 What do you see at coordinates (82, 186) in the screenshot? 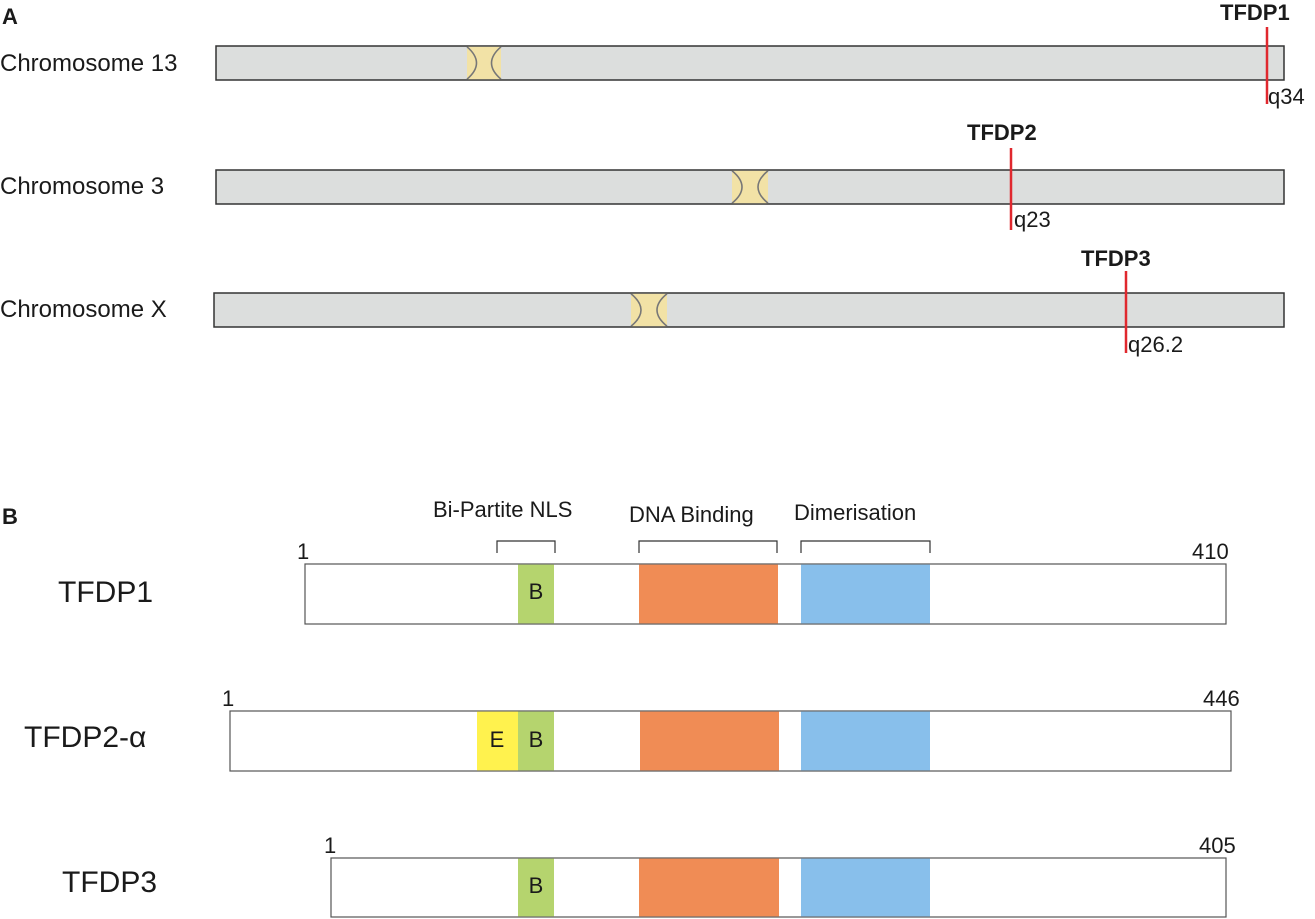
I see `chromosome-3-label: Chromosome 3` at bounding box center [82, 186].